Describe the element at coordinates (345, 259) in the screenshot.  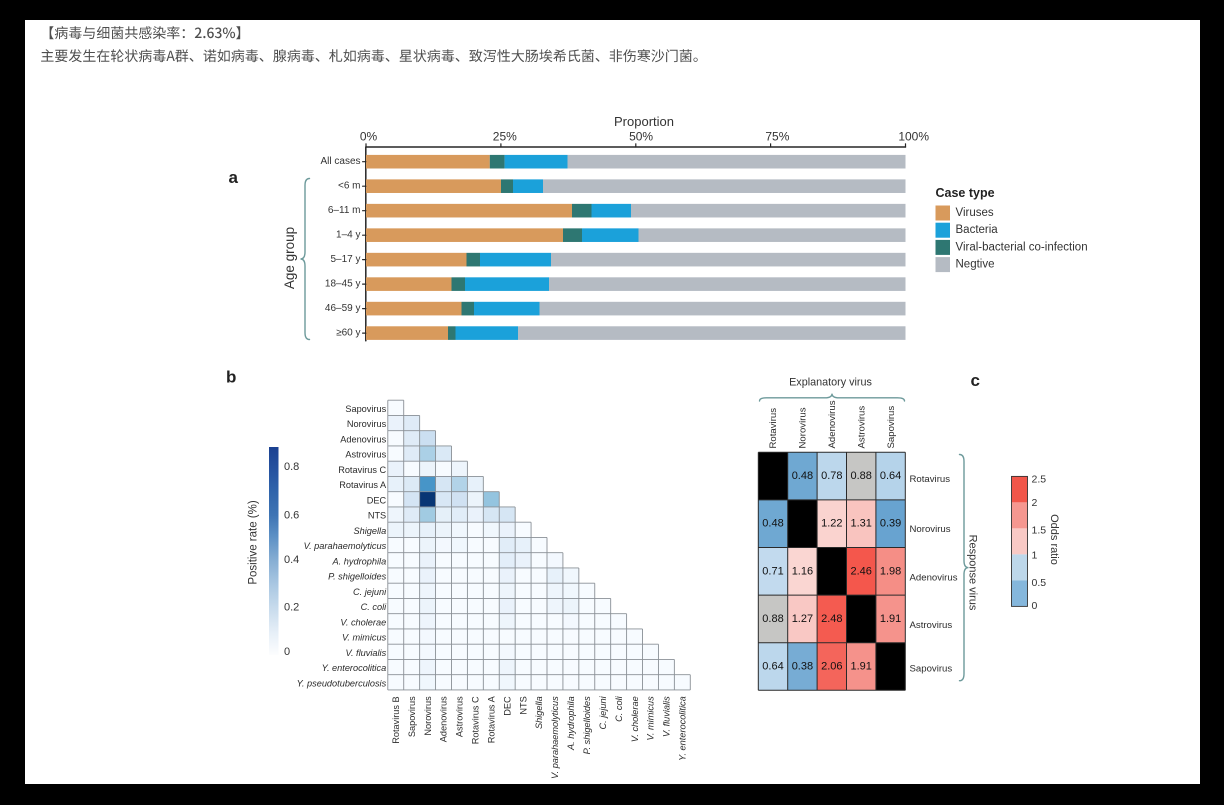
I see `svg-text: 5–17 y` at that location.